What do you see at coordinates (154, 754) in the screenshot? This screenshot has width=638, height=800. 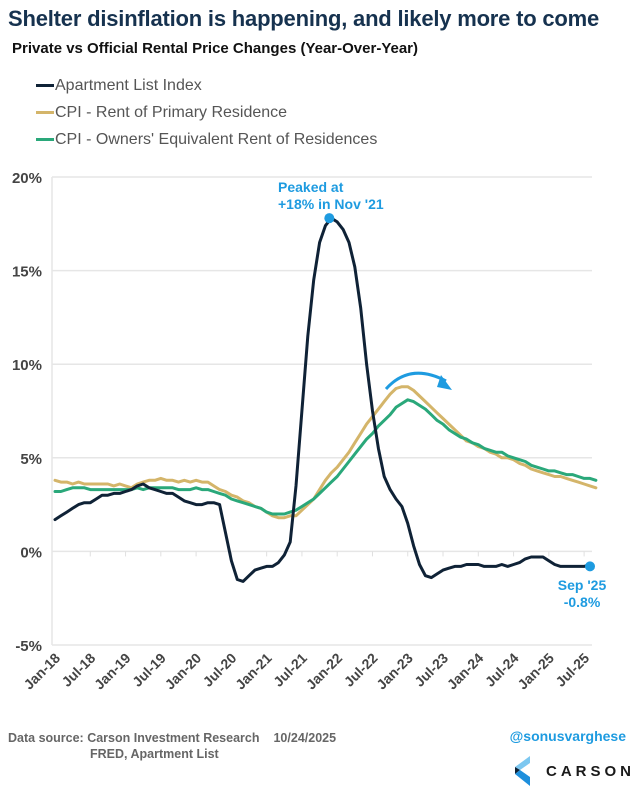 I see `source-line2: FRED, Apartment List` at bounding box center [154, 754].